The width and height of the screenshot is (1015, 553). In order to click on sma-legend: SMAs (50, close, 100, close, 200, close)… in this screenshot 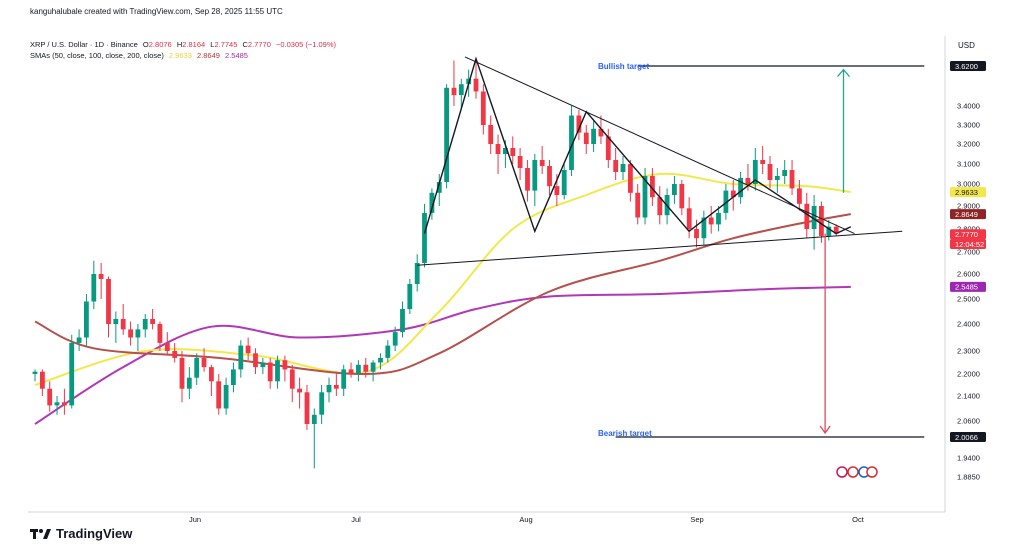, I will do `click(140, 55)`.